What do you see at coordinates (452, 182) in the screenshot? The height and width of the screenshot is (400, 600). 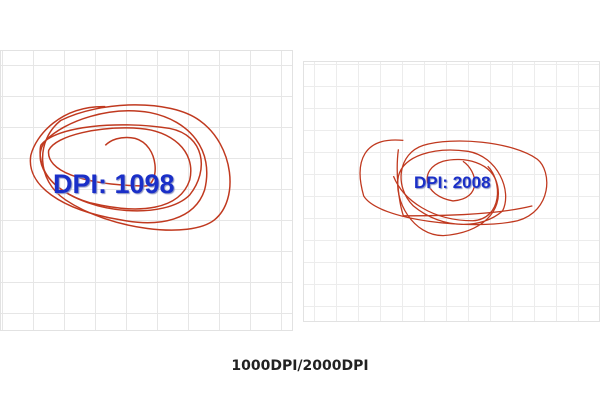 I see `dpi-label: DPI: 2008` at bounding box center [452, 182].